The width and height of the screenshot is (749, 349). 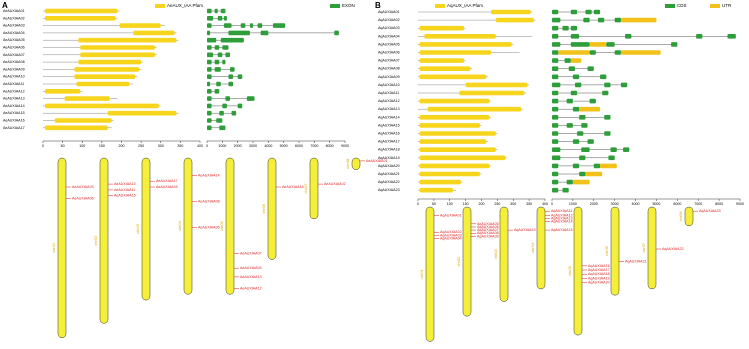 What do you see at coordinates (615, 204) in the screenshot?
I see `tick-label: 3000` at bounding box center [615, 204].